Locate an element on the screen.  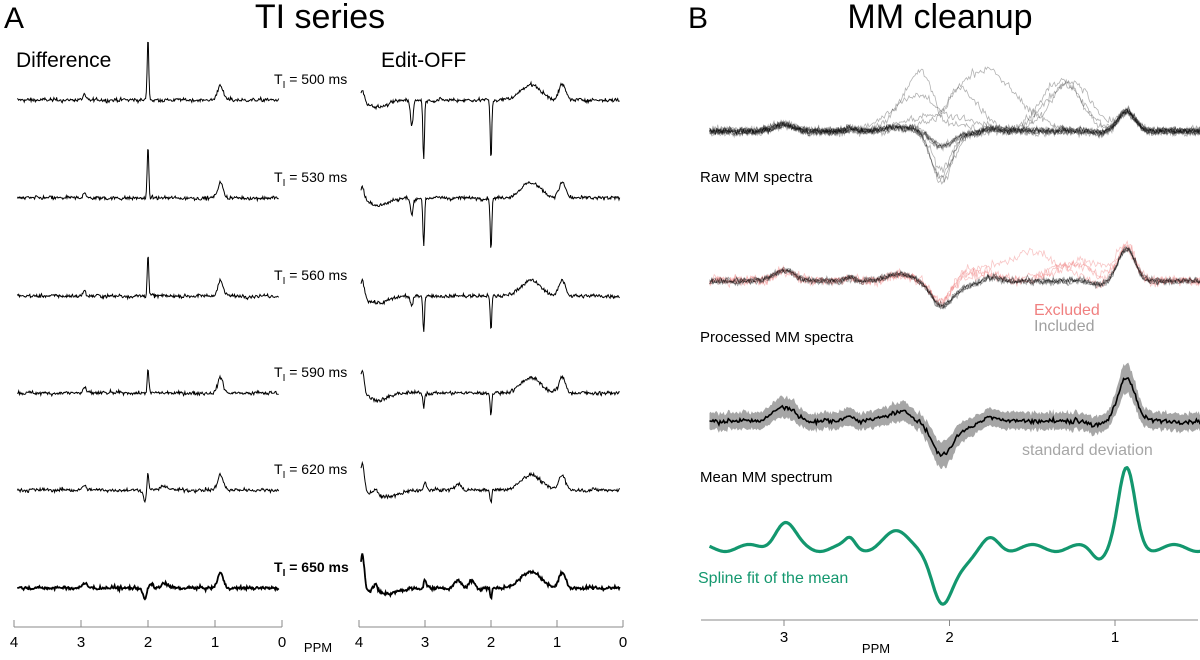
panel-a-title: TI series is located at coordinates (320, 18).